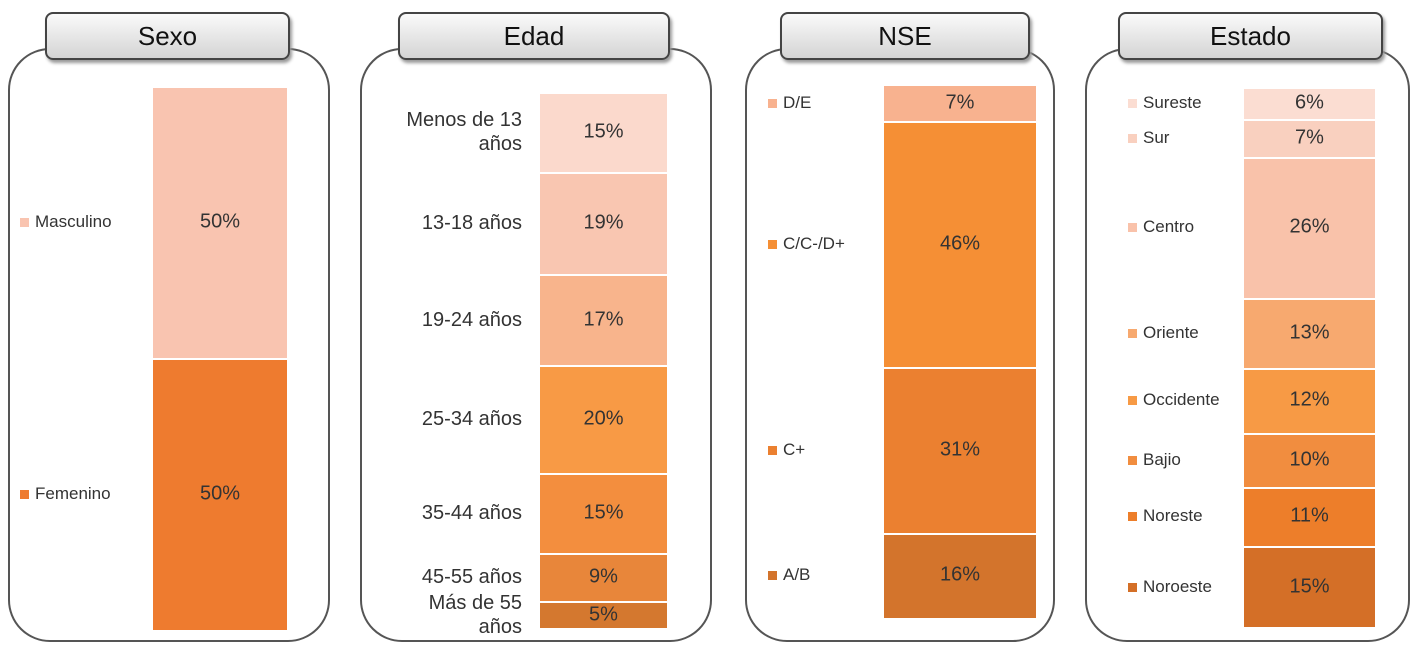 The height and width of the screenshot is (646, 1417). I want to click on legend-label: Occidente, so click(1181, 400).